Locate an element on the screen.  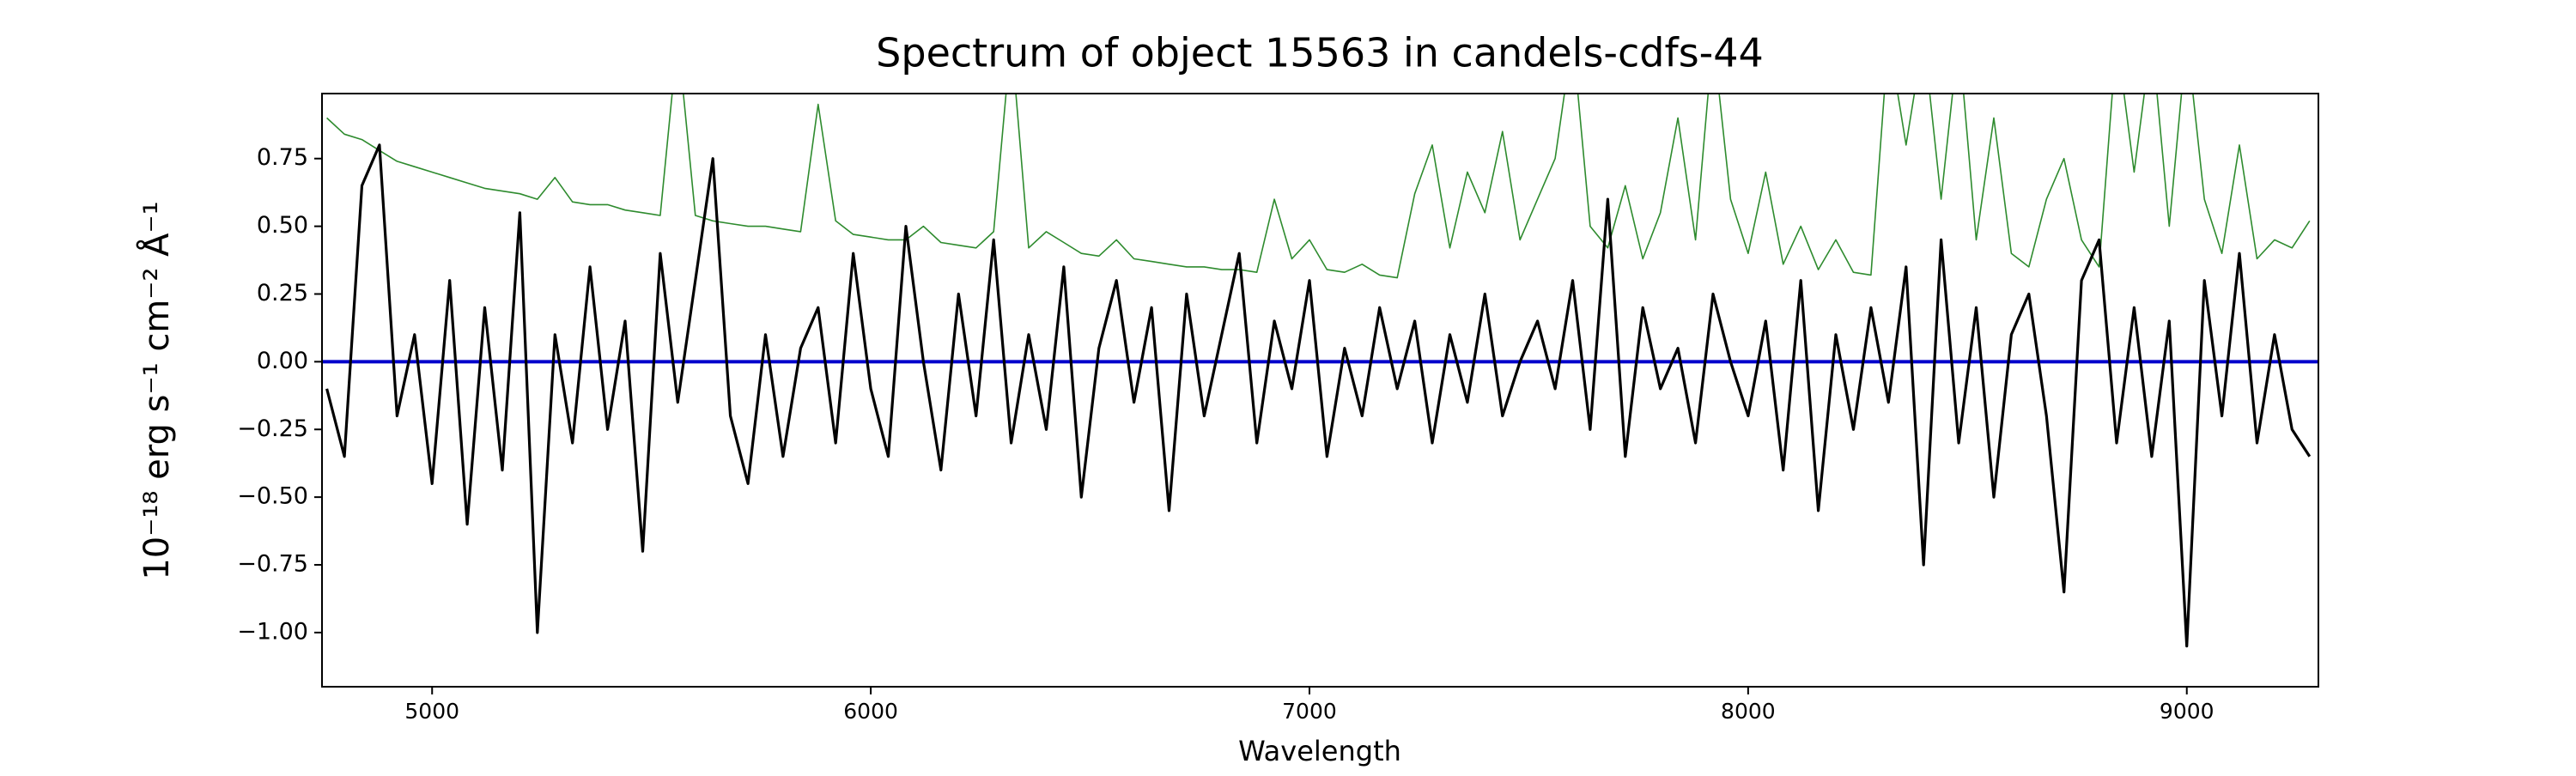
y-axis-label: 10⁻¹⁸ erg s⁻¹ cm⁻² Å⁻¹ is located at coordinates (156, 390).